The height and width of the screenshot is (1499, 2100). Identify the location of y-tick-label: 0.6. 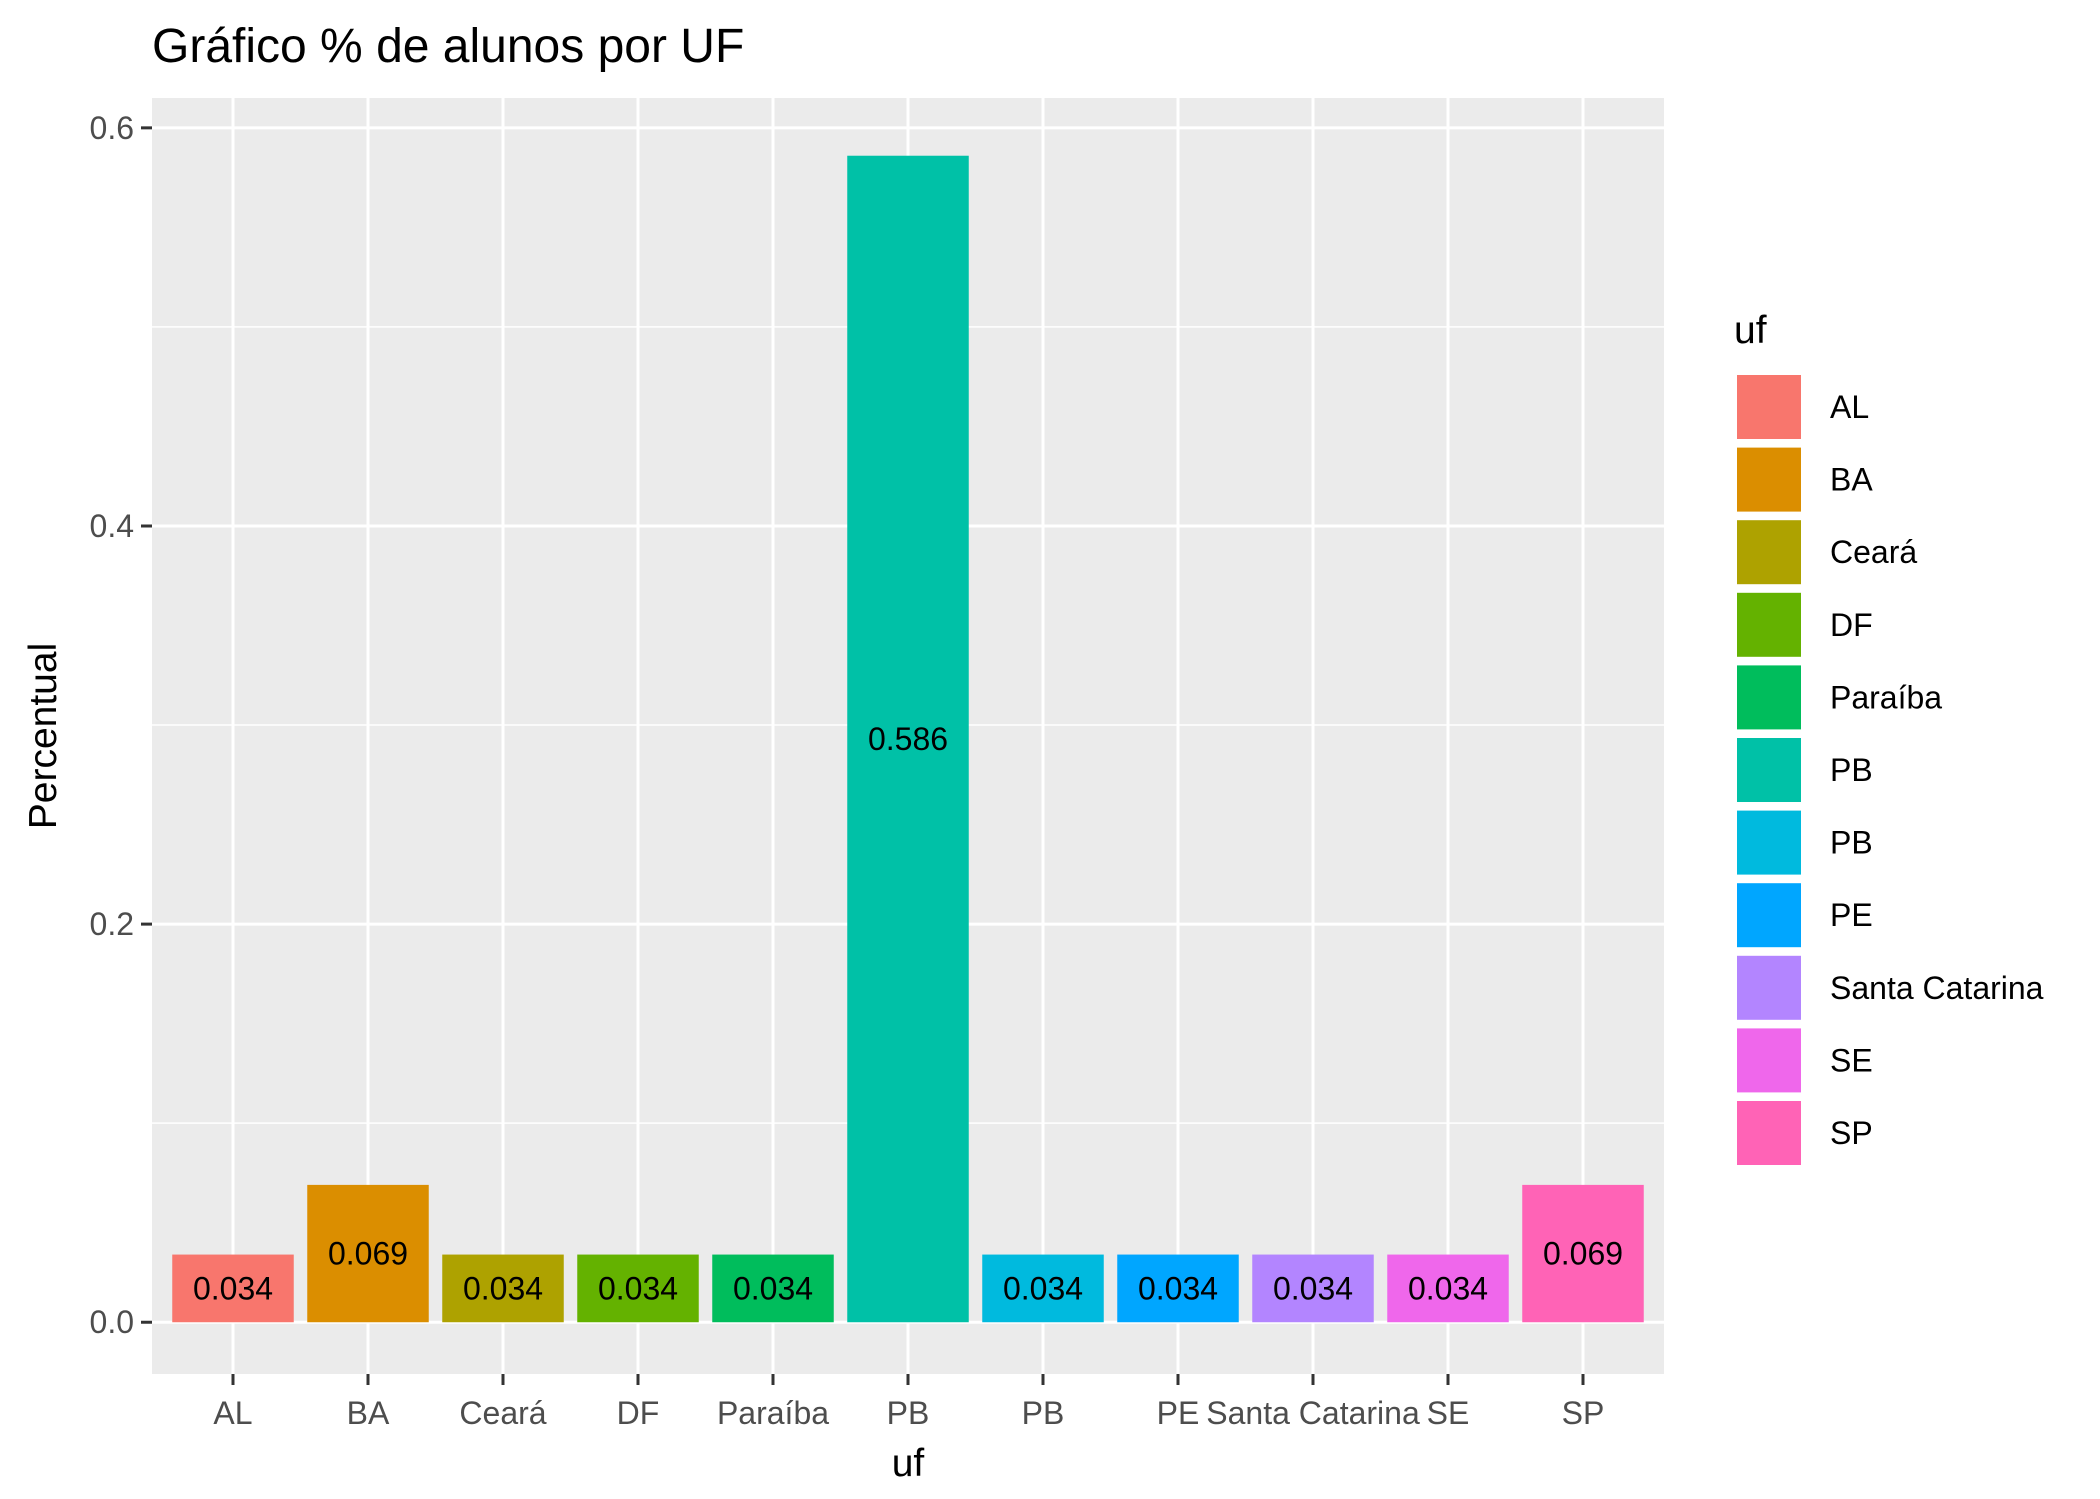
(112, 128).